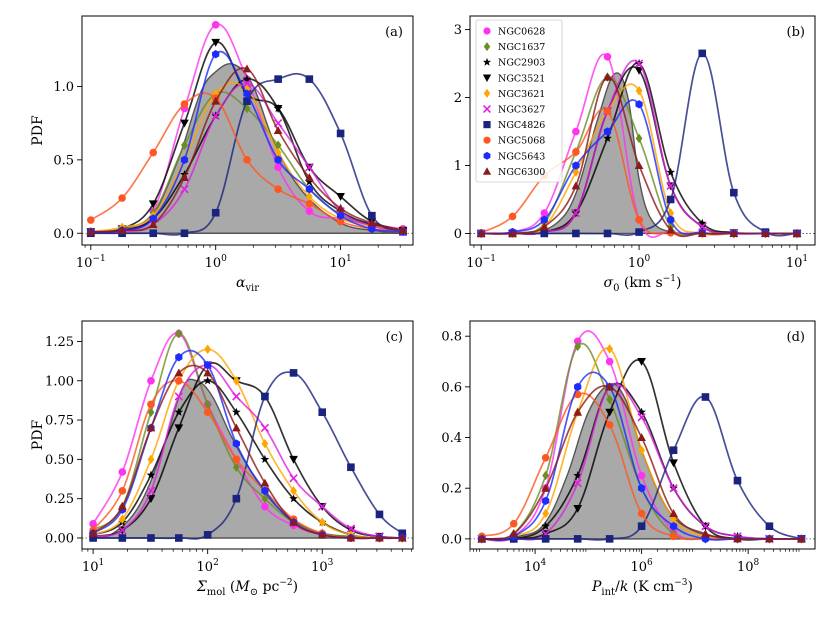  What do you see at coordinates (514, 47) in the screenshot?
I see `legend-entry-ngc1637: NGC1637` at bounding box center [514, 47].